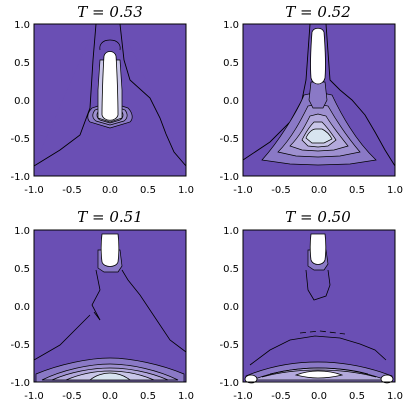 Image resolution: width=409 pixels, height=409 pixels. What do you see at coordinates (110, 217) in the screenshot?
I see `panel-title: T = 0.51` at bounding box center [110, 217].